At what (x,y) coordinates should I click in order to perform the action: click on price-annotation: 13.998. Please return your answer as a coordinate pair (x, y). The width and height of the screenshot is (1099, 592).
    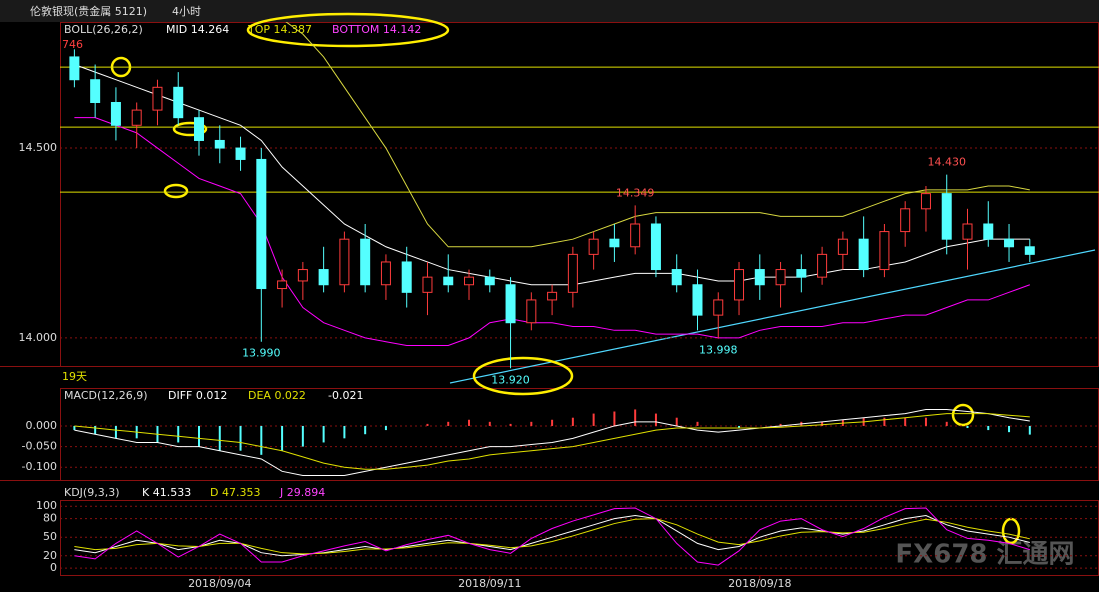
    Looking at the image, I should click on (718, 350).